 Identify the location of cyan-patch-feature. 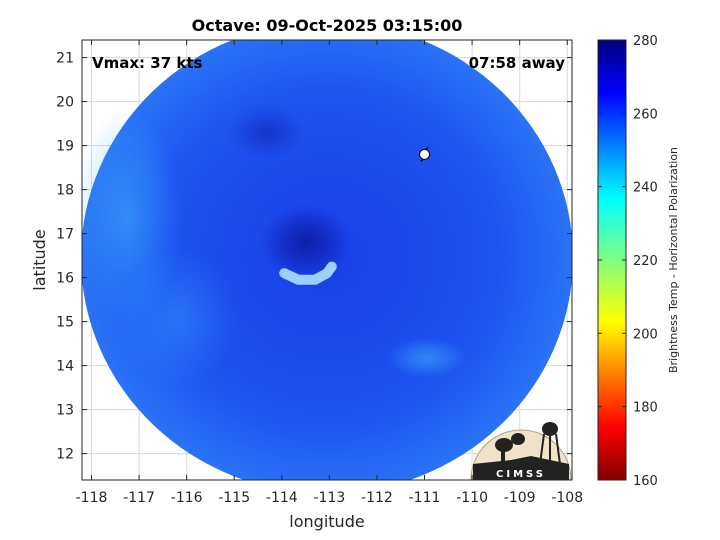
(427, 357).